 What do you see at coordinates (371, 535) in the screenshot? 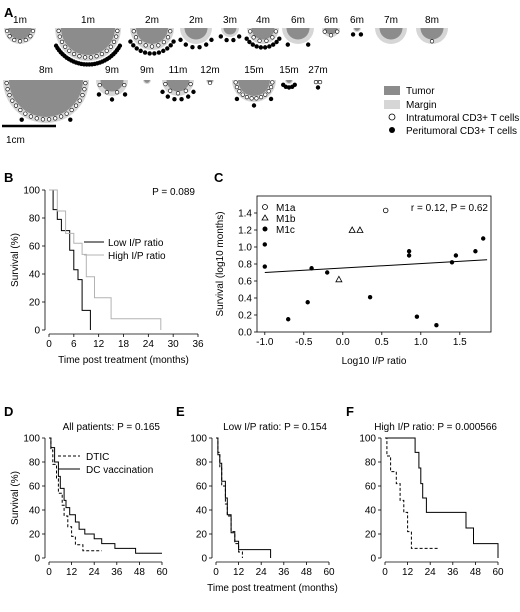
I see `y-tick-label: 20` at bounding box center [371, 535].